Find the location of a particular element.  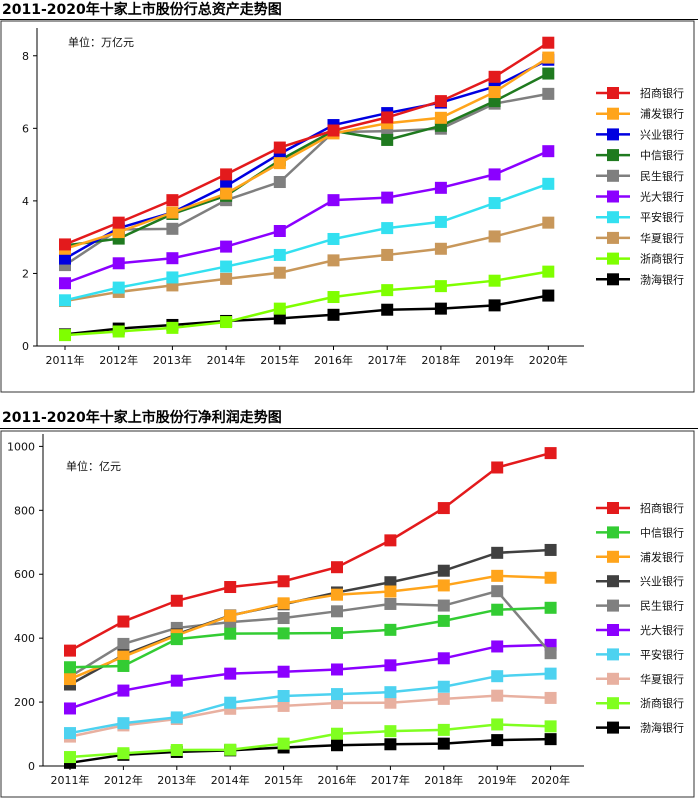

legend-label: 光大银行 is located at coordinates (662, 197).